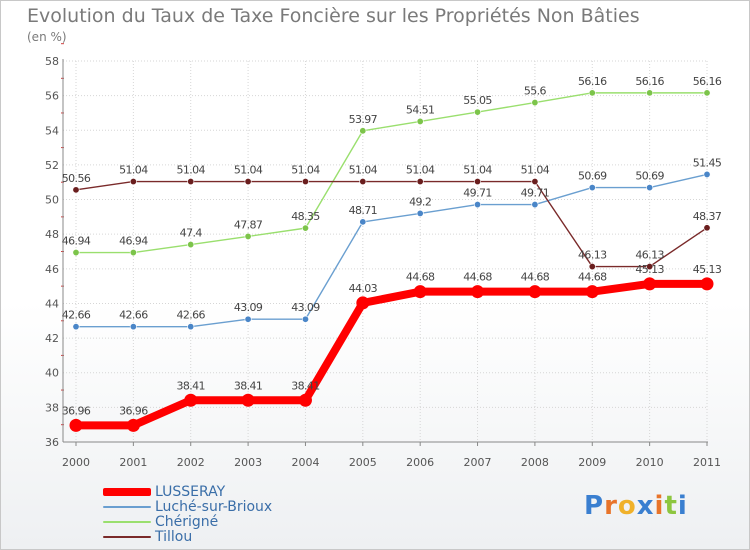  What do you see at coordinates (594, 506) in the screenshot?
I see `brand-letter: P` at bounding box center [594, 506].